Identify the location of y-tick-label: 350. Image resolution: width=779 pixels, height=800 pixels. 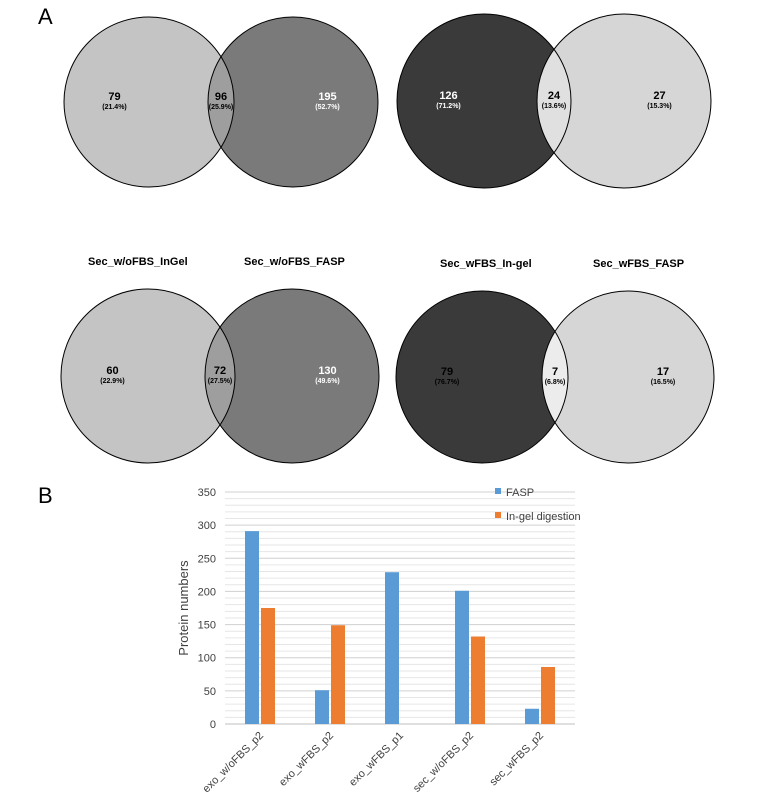
(207, 493).